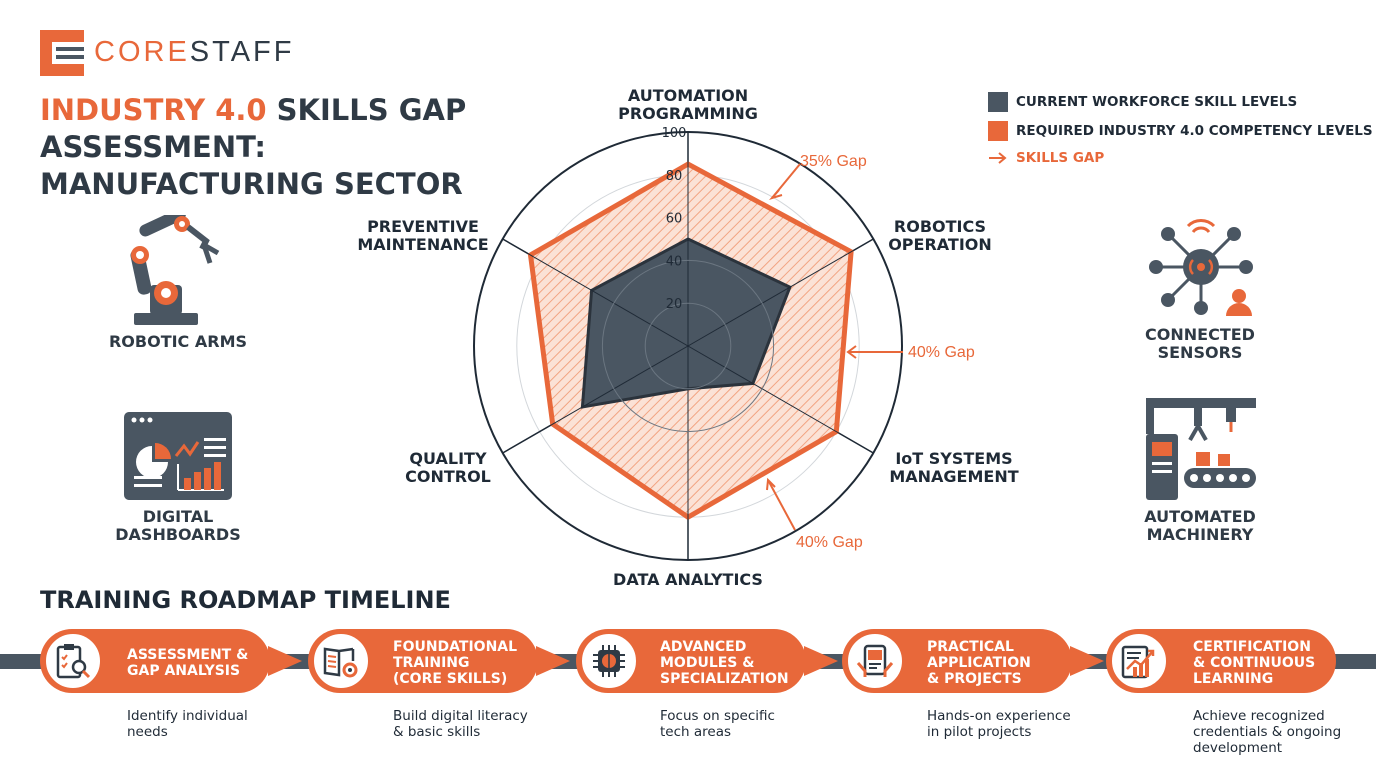 This screenshot has width=1376, height=768. I want to click on step-4-label-line2: APPLICATION, so click(979, 663).